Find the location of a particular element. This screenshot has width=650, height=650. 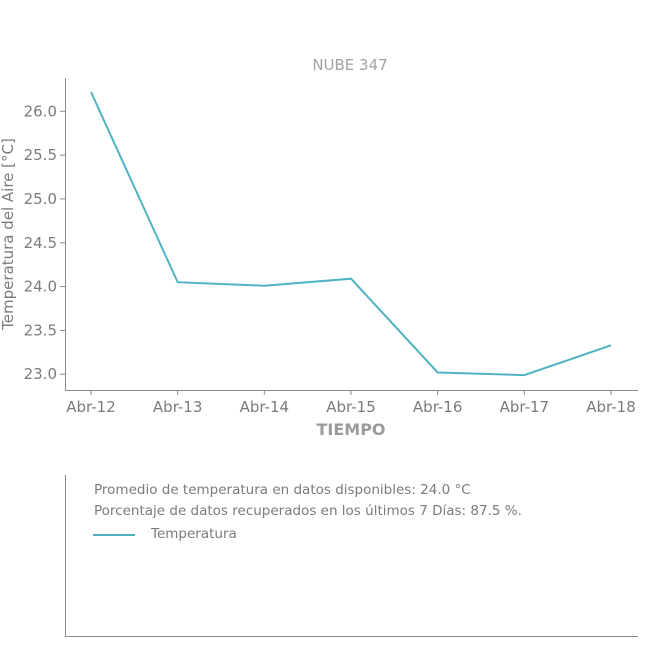

x-tick-label: Abr-14 is located at coordinates (265, 407).